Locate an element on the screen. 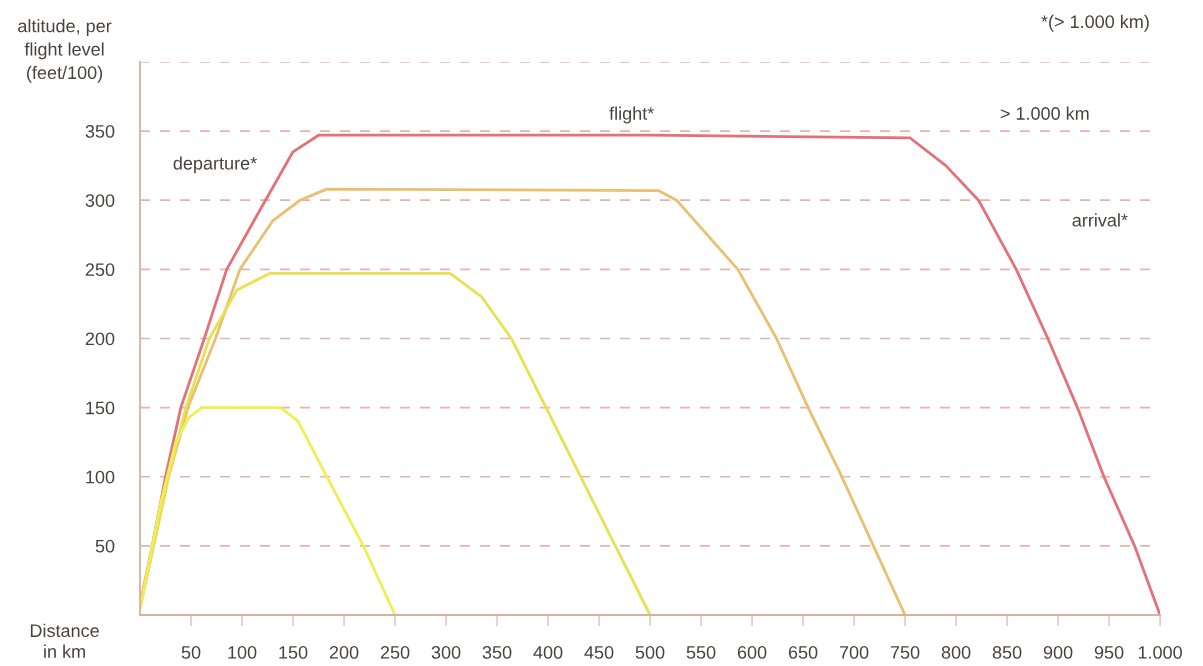  x-tick-label: 650 is located at coordinates (803, 652).